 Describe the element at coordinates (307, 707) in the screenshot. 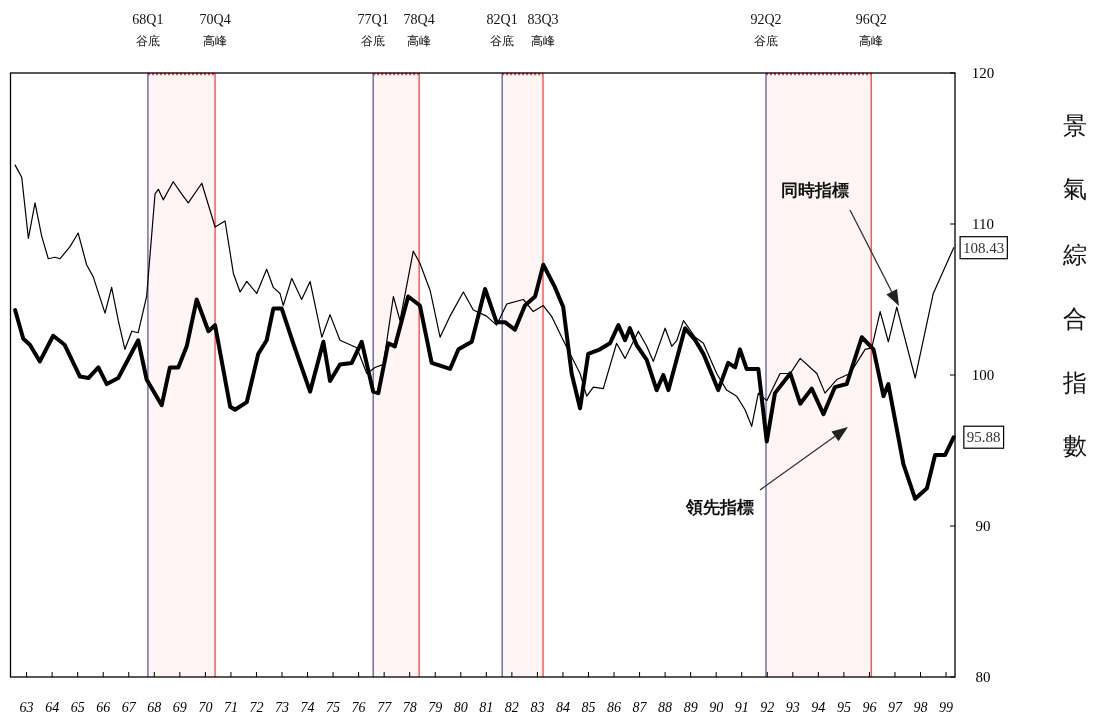

I see `x-tick-label: 74` at that location.